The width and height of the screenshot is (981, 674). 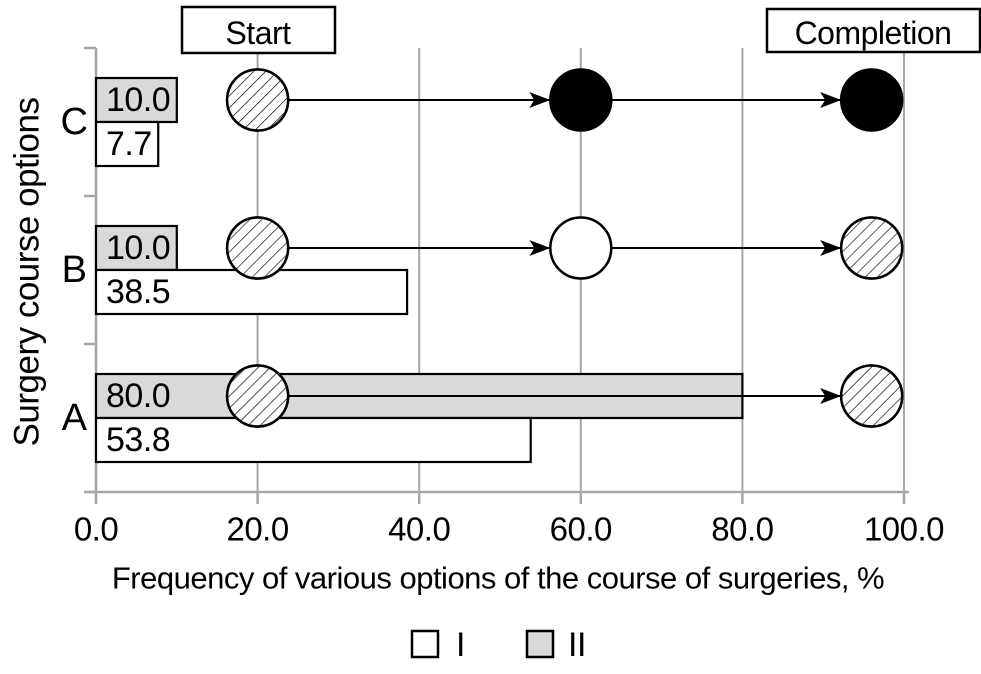 I want to click on legend-item-II: II, so click(x=555, y=645).